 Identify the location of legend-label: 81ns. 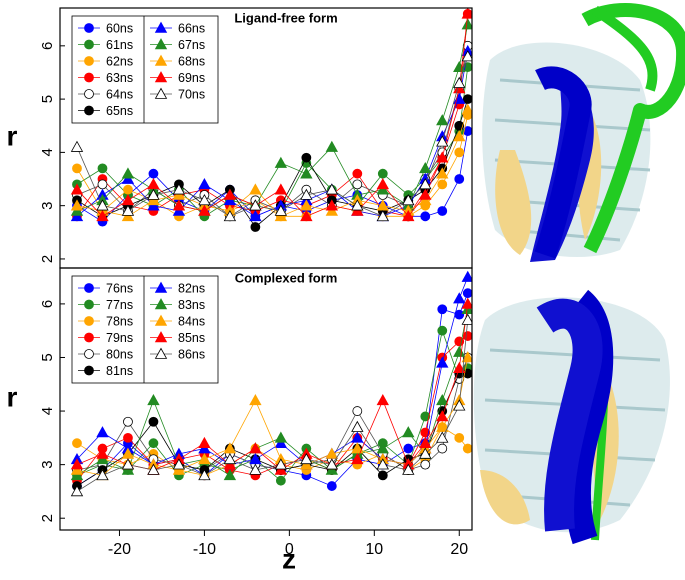
(119, 371).